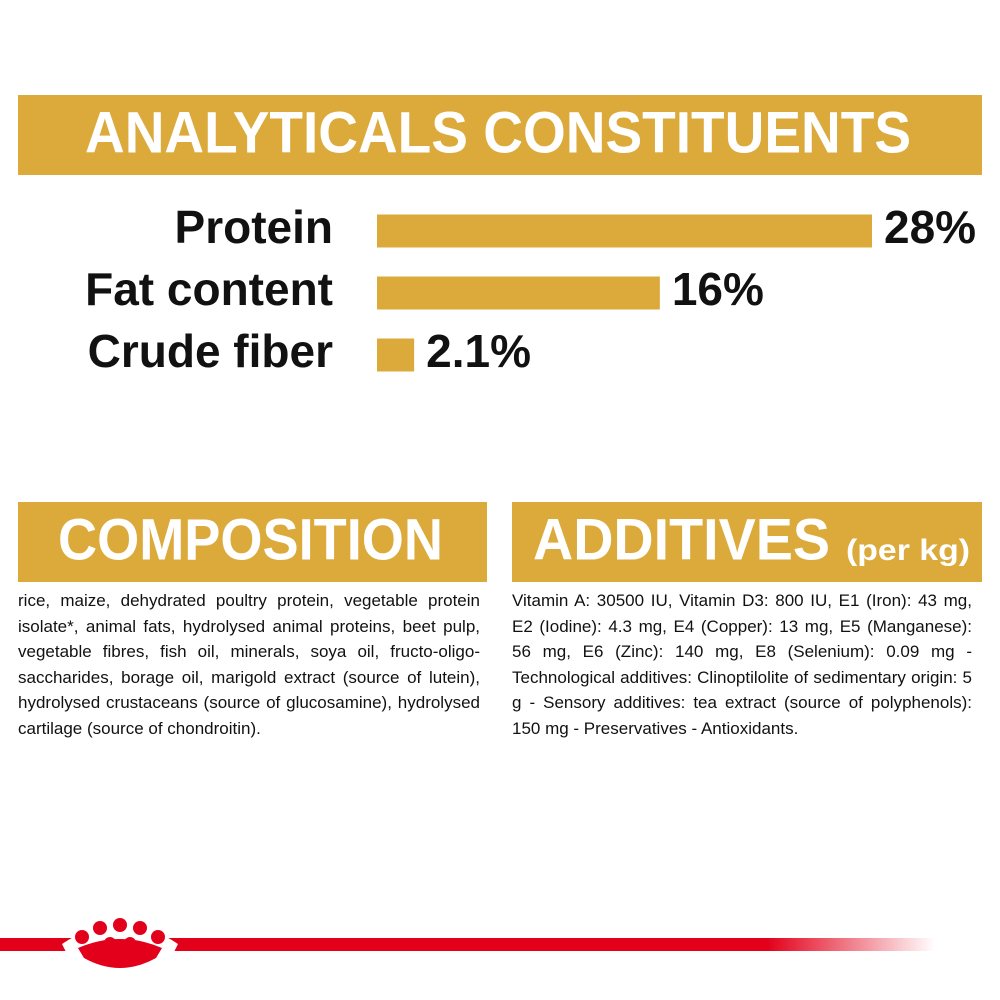 This screenshot has height=1000, width=1000. I want to click on value-label: 28%, so click(930, 227).